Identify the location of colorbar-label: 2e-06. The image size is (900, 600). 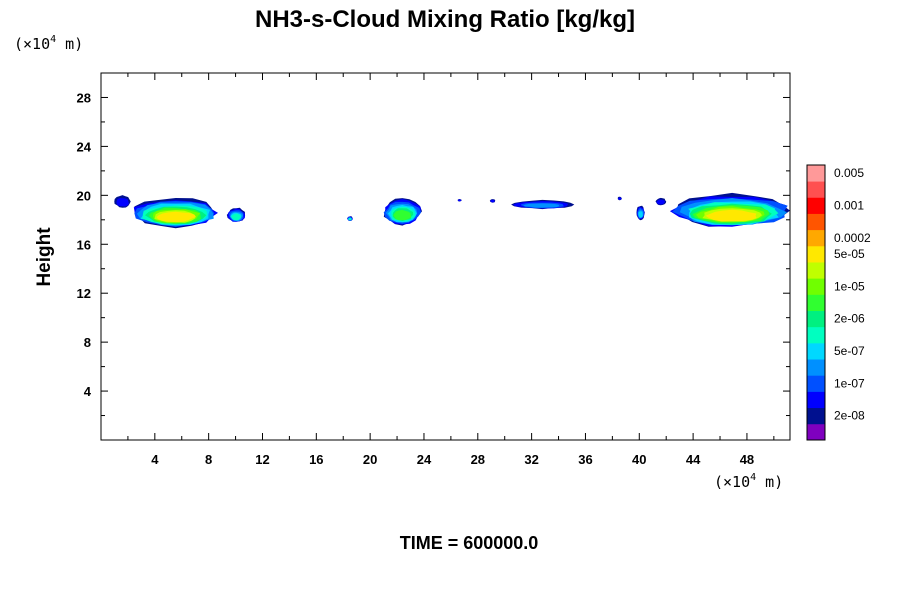
(849, 319).